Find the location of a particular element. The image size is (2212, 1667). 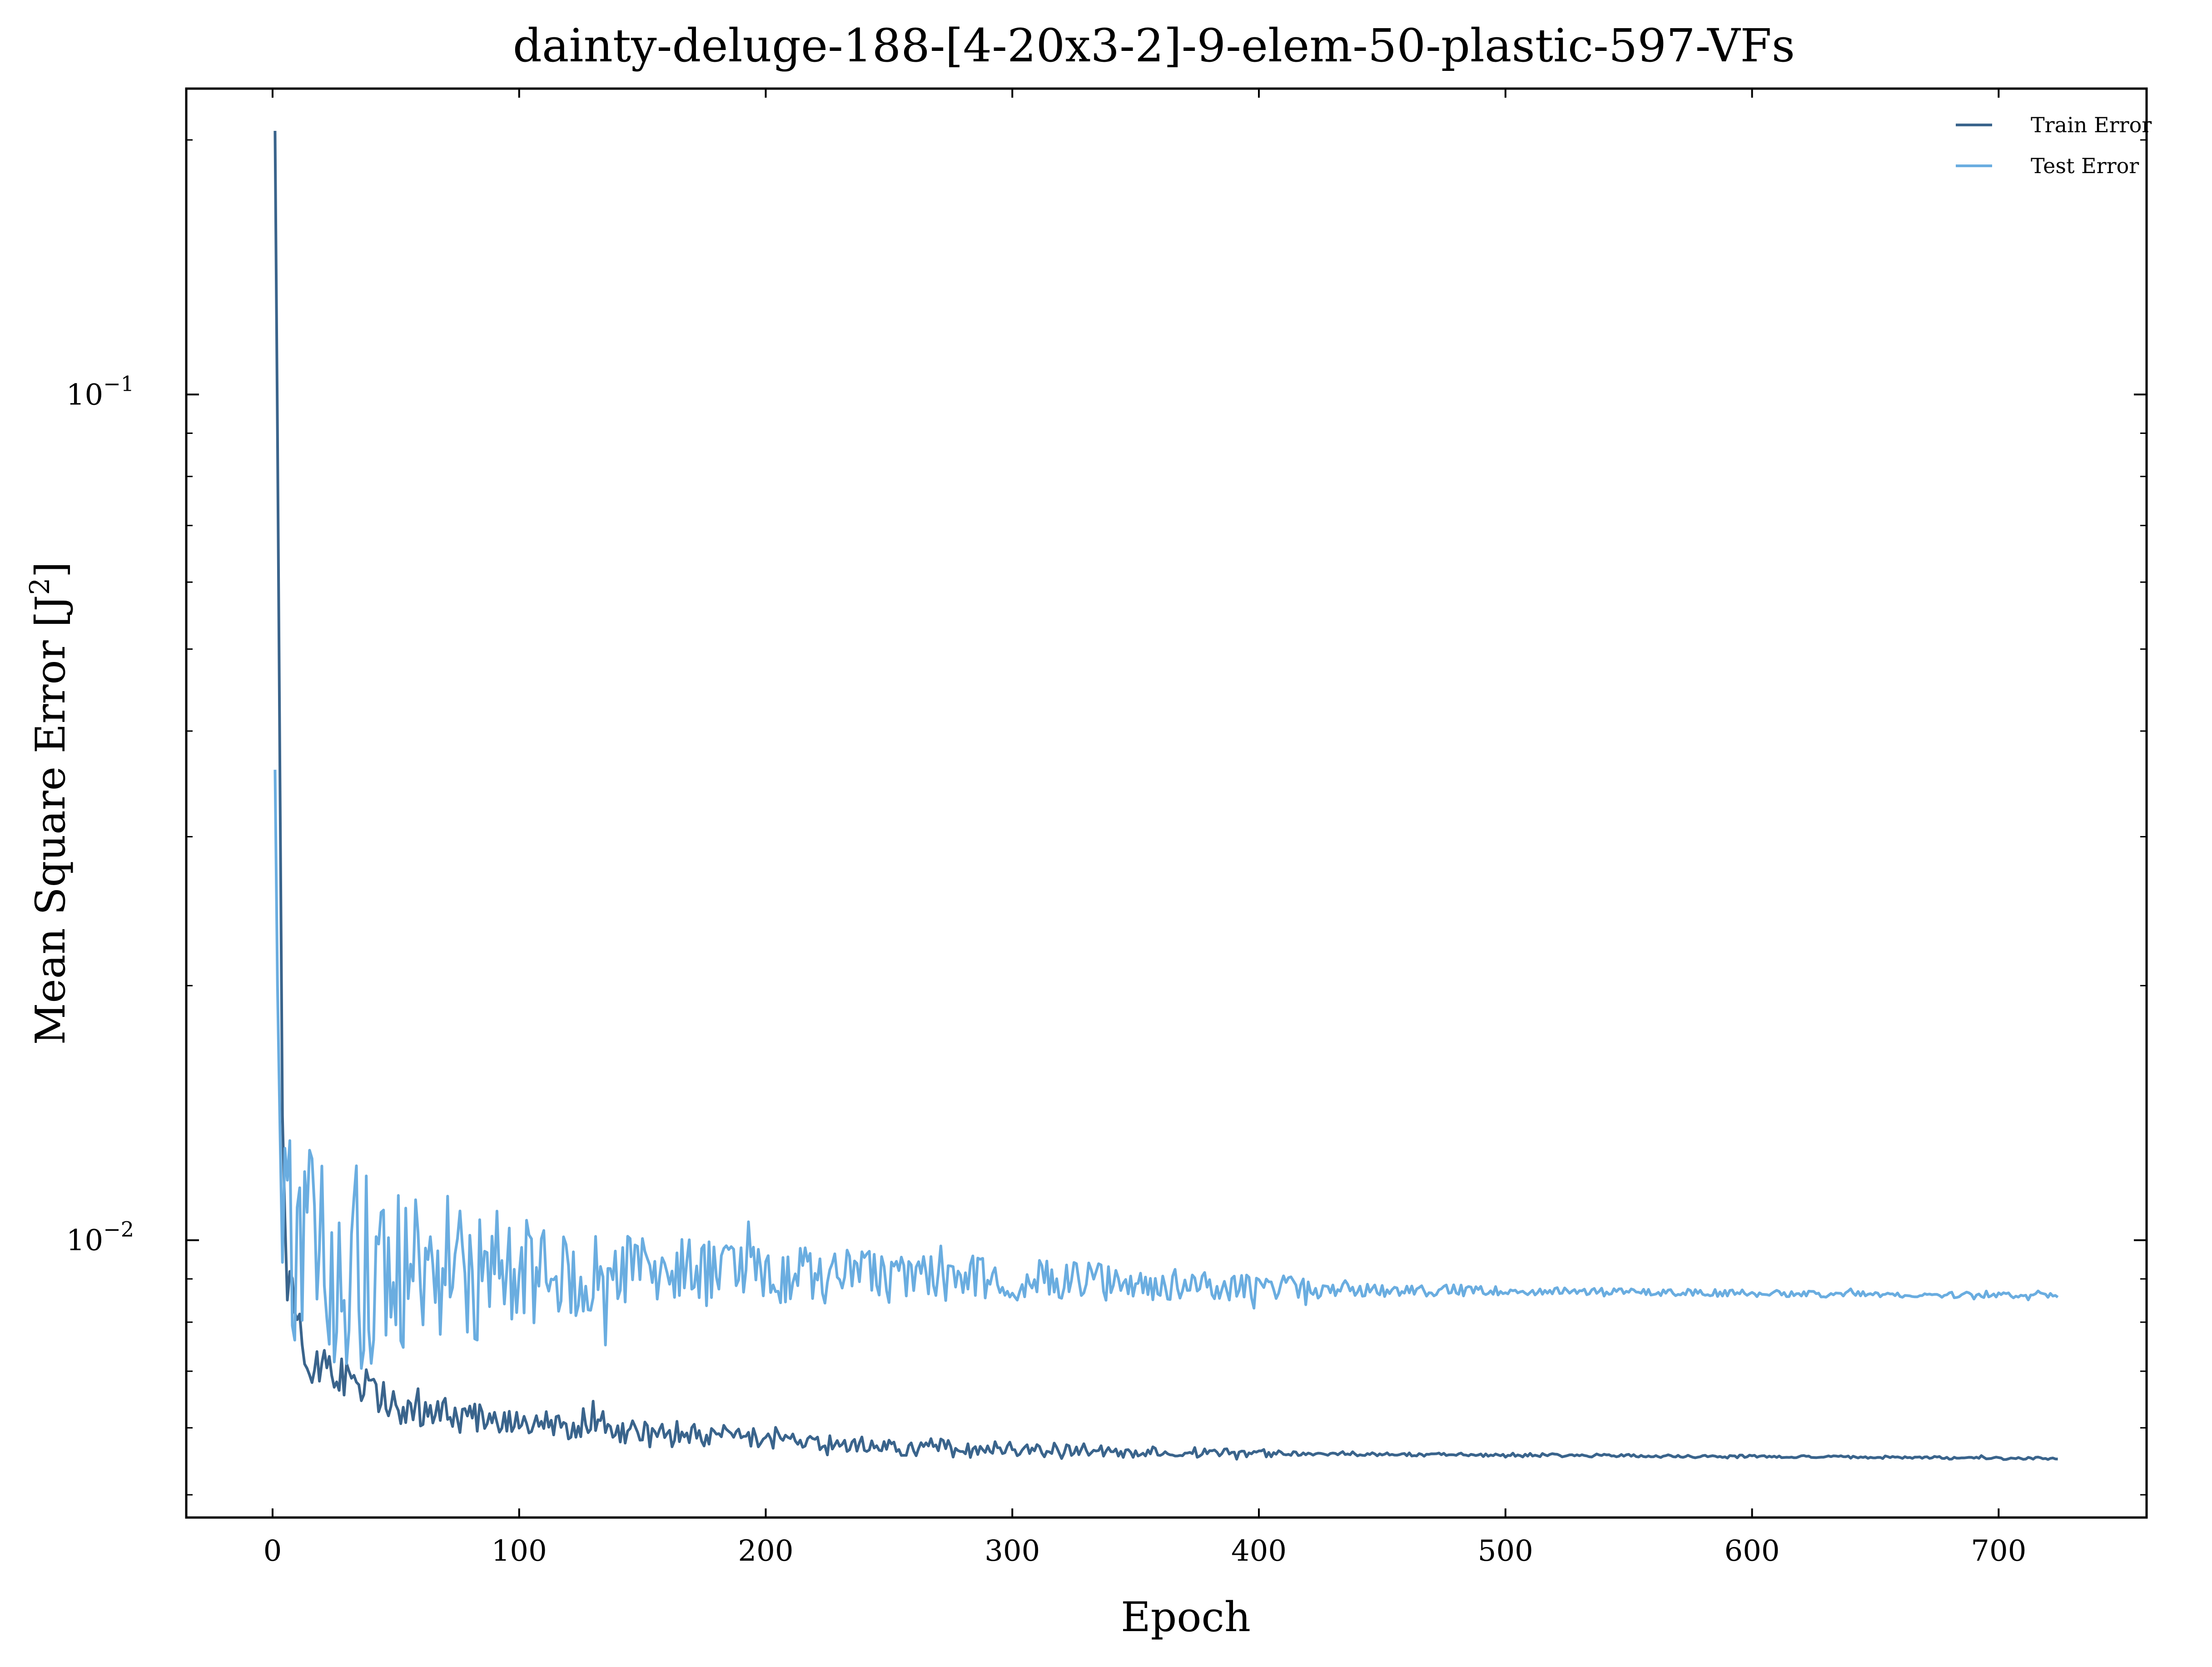

x-tick-label: 400 is located at coordinates (1259, 1551).